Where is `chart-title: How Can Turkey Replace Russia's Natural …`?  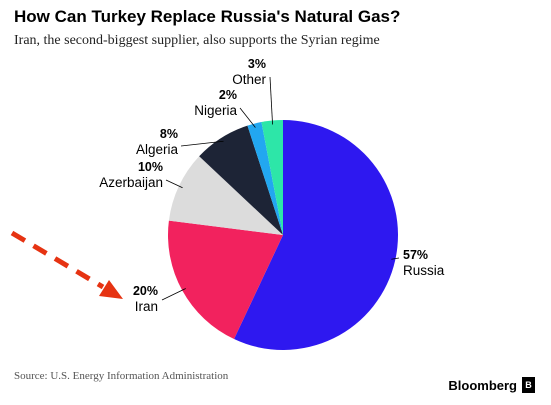
chart-title: How Can Turkey Replace Russia's Natural … is located at coordinates (207, 16).